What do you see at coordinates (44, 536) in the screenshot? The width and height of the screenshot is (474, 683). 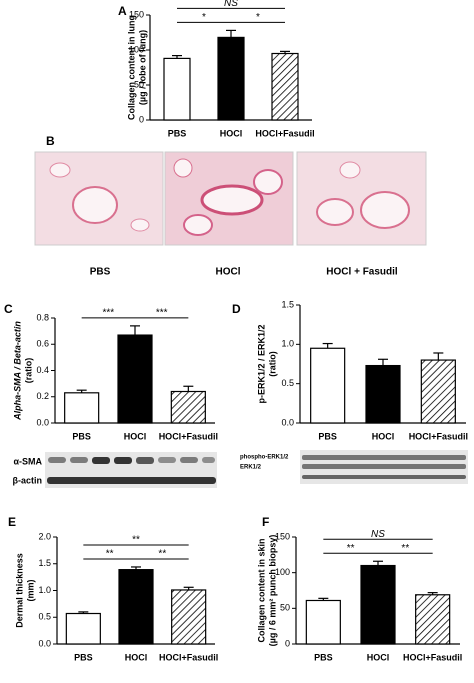 I see `y-tick-label: 2.0` at bounding box center [44, 536].